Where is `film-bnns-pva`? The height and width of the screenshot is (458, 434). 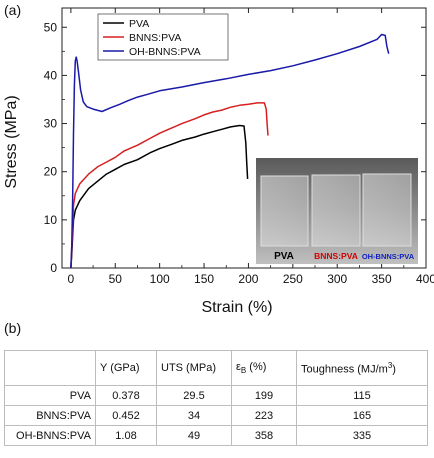
film-bnns-pva is located at coordinates (336, 210).